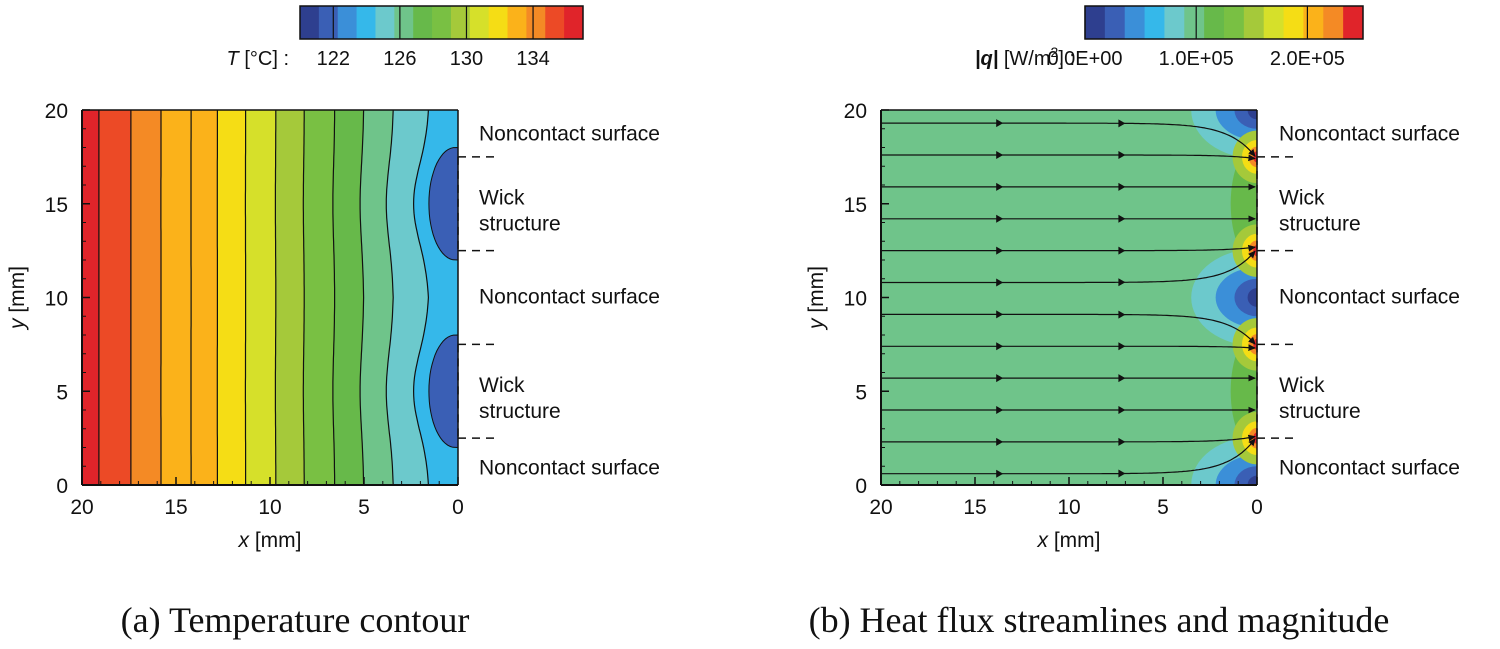  I want to click on colorbar-unit-end: ] :, so click(1066, 59).